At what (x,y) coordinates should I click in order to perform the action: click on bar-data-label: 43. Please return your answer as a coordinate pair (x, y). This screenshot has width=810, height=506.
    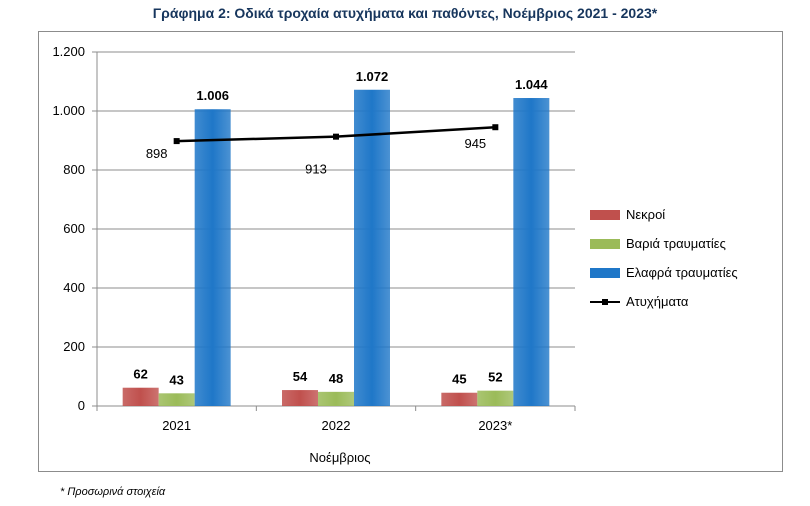
    Looking at the image, I should click on (176, 379).